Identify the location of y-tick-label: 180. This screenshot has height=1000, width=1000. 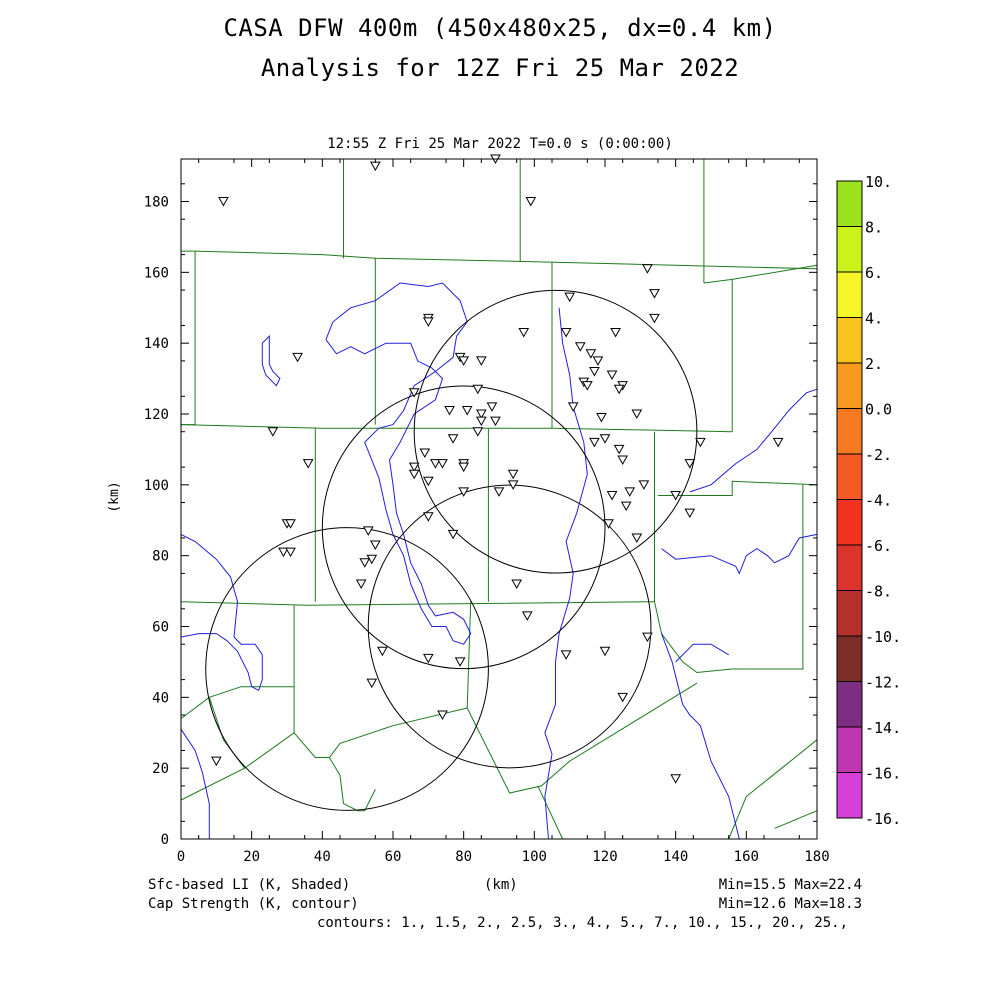
(156, 203).